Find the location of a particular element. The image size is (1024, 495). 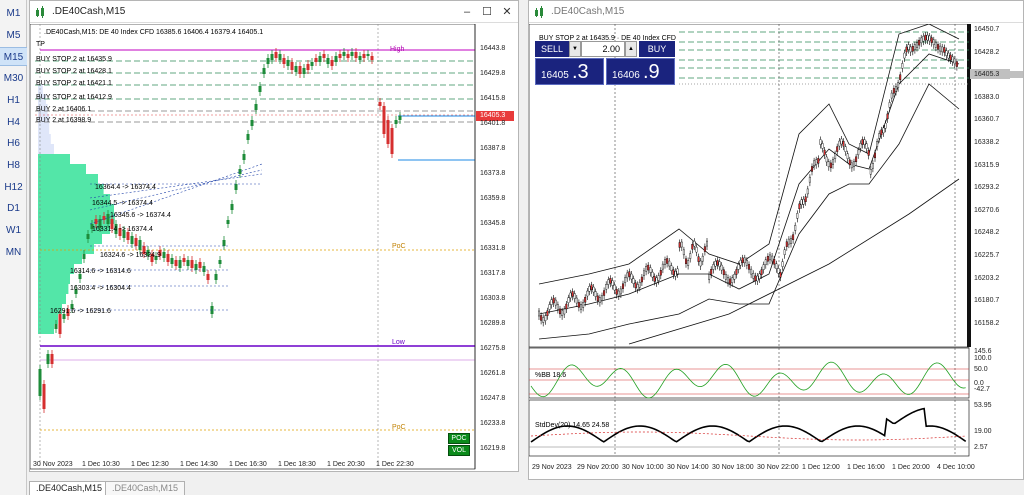

order-label: BUY 2 at 16406.1 is located at coordinates (64, 109).